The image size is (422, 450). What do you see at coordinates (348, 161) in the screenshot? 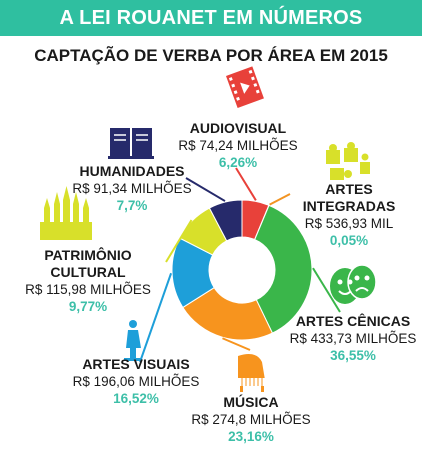
I see `puzzle-icon` at bounding box center [348, 161].